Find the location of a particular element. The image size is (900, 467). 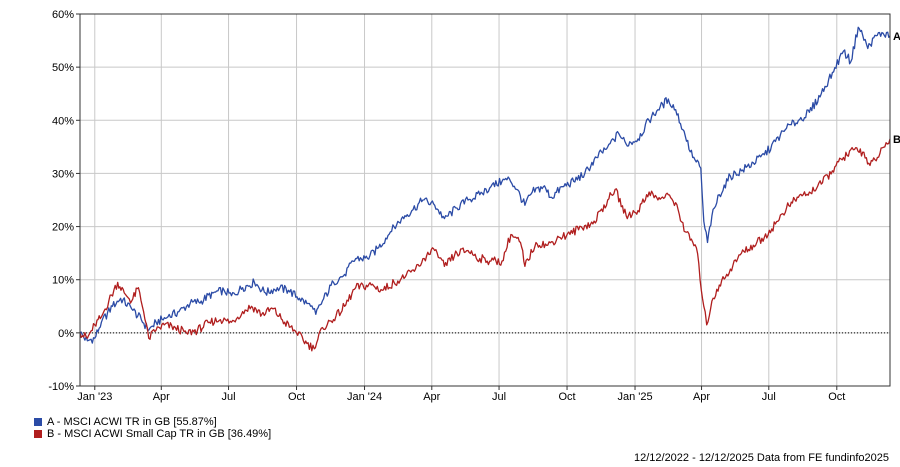

legend-label-a: A - MSCI ACWI TR in GB [55.87%] is located at coordinates (132, 422).